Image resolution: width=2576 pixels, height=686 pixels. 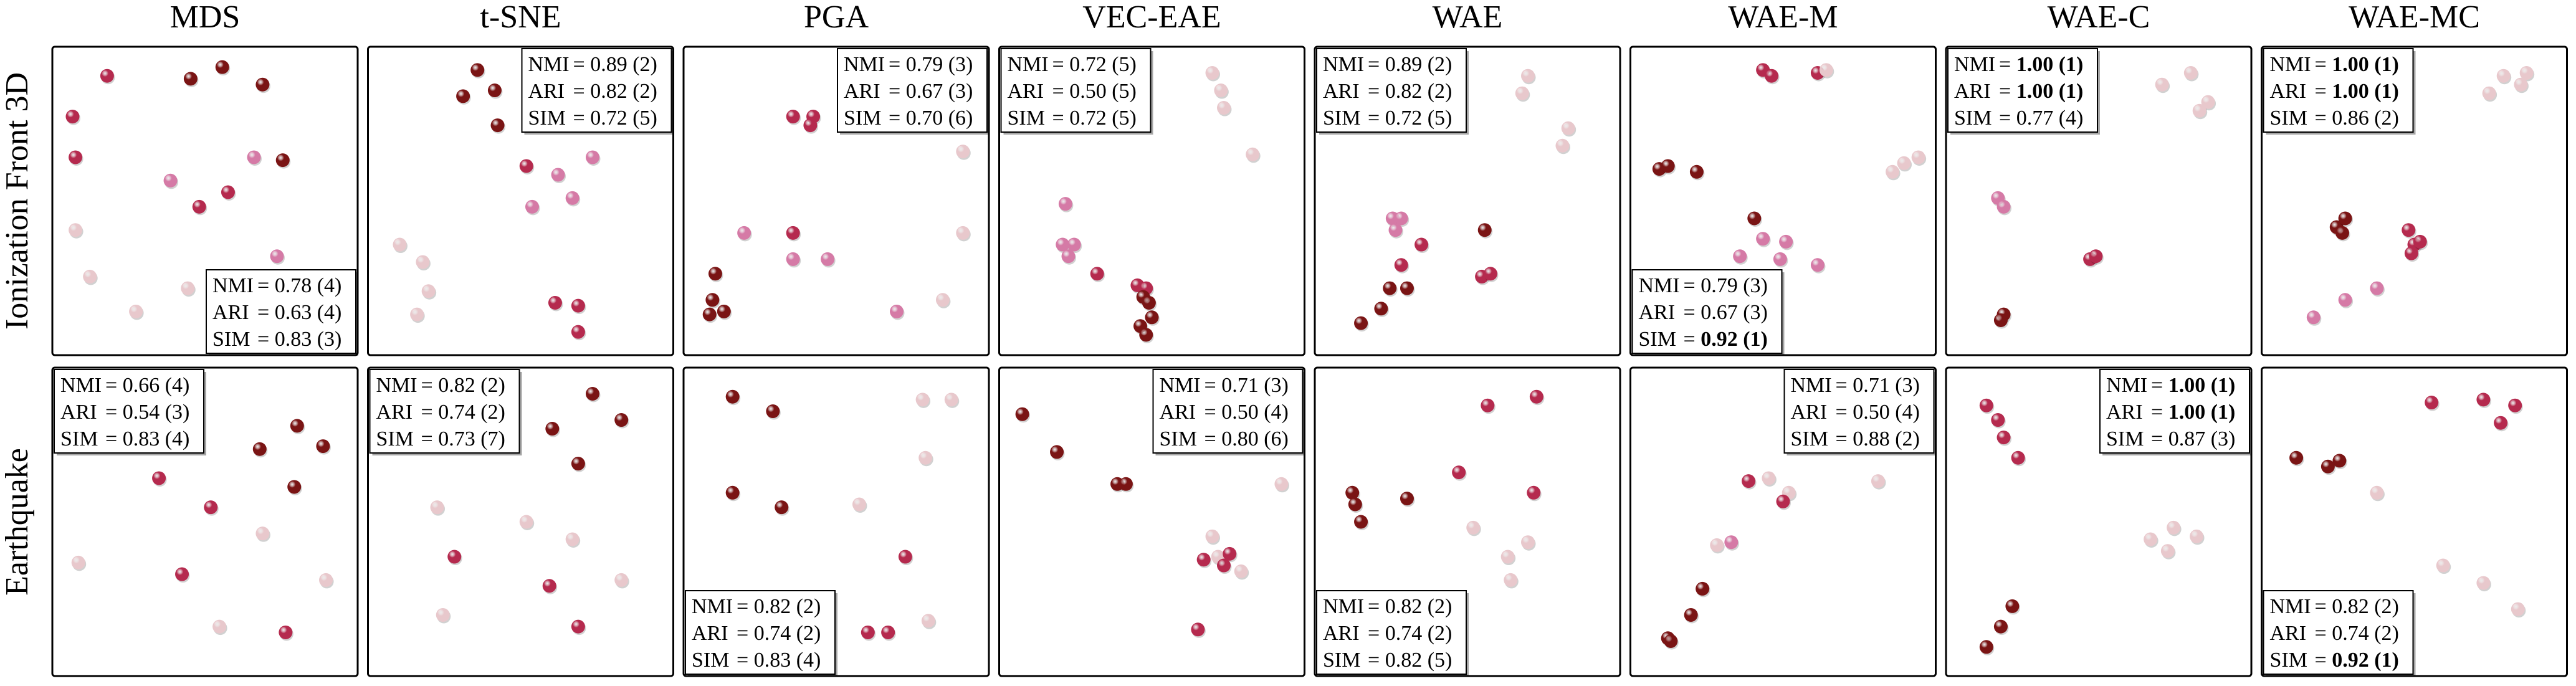 What do you see at coordinates (441, 412) in the screenshot?
I see `metric-ari: ARI = 0.74 (2)` at bounding box center [441, 412].